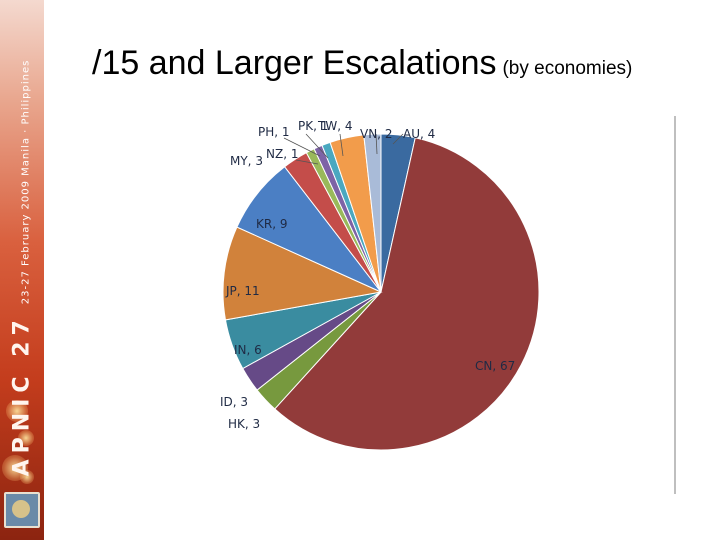 Image resolution: width=720 pixels, height=540 pixels. Describe the element at coordinates (376, 144) in the screenshot. I see `leader-line-vn` at that location.